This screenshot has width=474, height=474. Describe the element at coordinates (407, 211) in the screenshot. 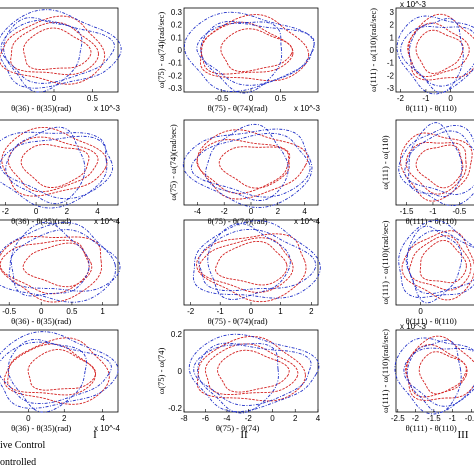

I see `x-tick-label-III-2-0: -1.5` at that location.